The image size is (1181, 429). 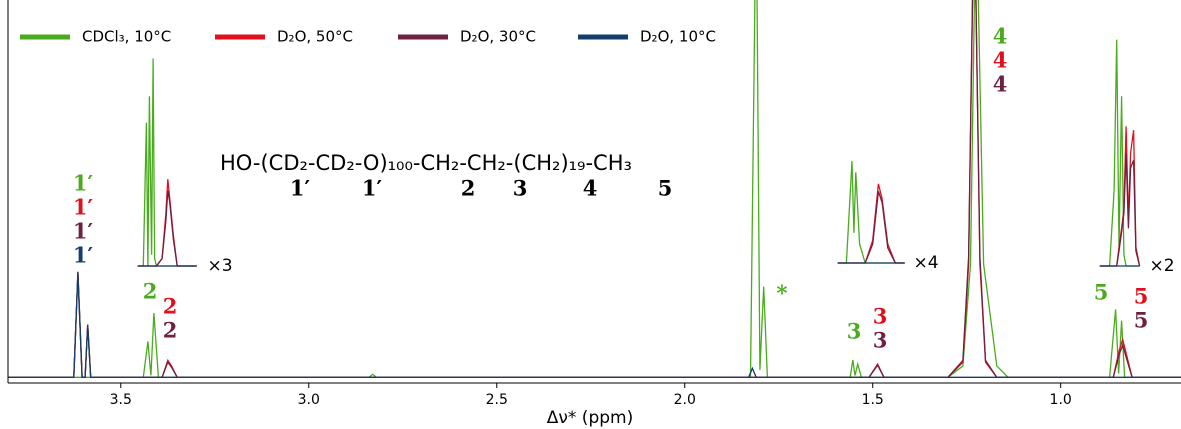 I want to click on x-axis-label: Δν* (ppm), so click(x=590, y=418).